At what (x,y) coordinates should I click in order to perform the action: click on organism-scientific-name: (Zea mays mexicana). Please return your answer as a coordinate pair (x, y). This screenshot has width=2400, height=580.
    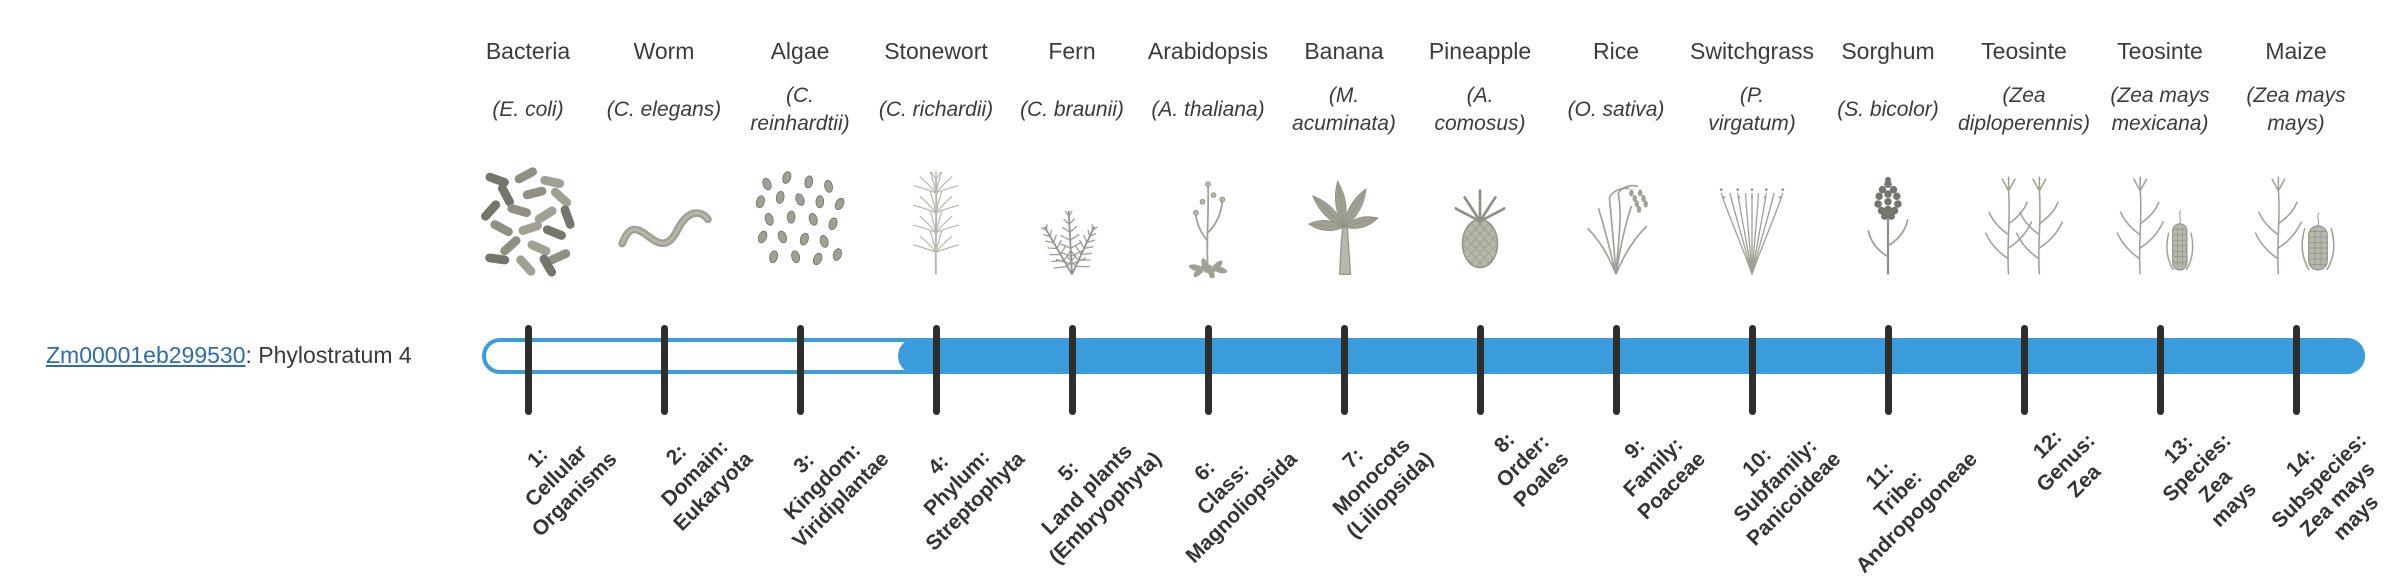
    Looking at the image, I should click on (2160, 109).